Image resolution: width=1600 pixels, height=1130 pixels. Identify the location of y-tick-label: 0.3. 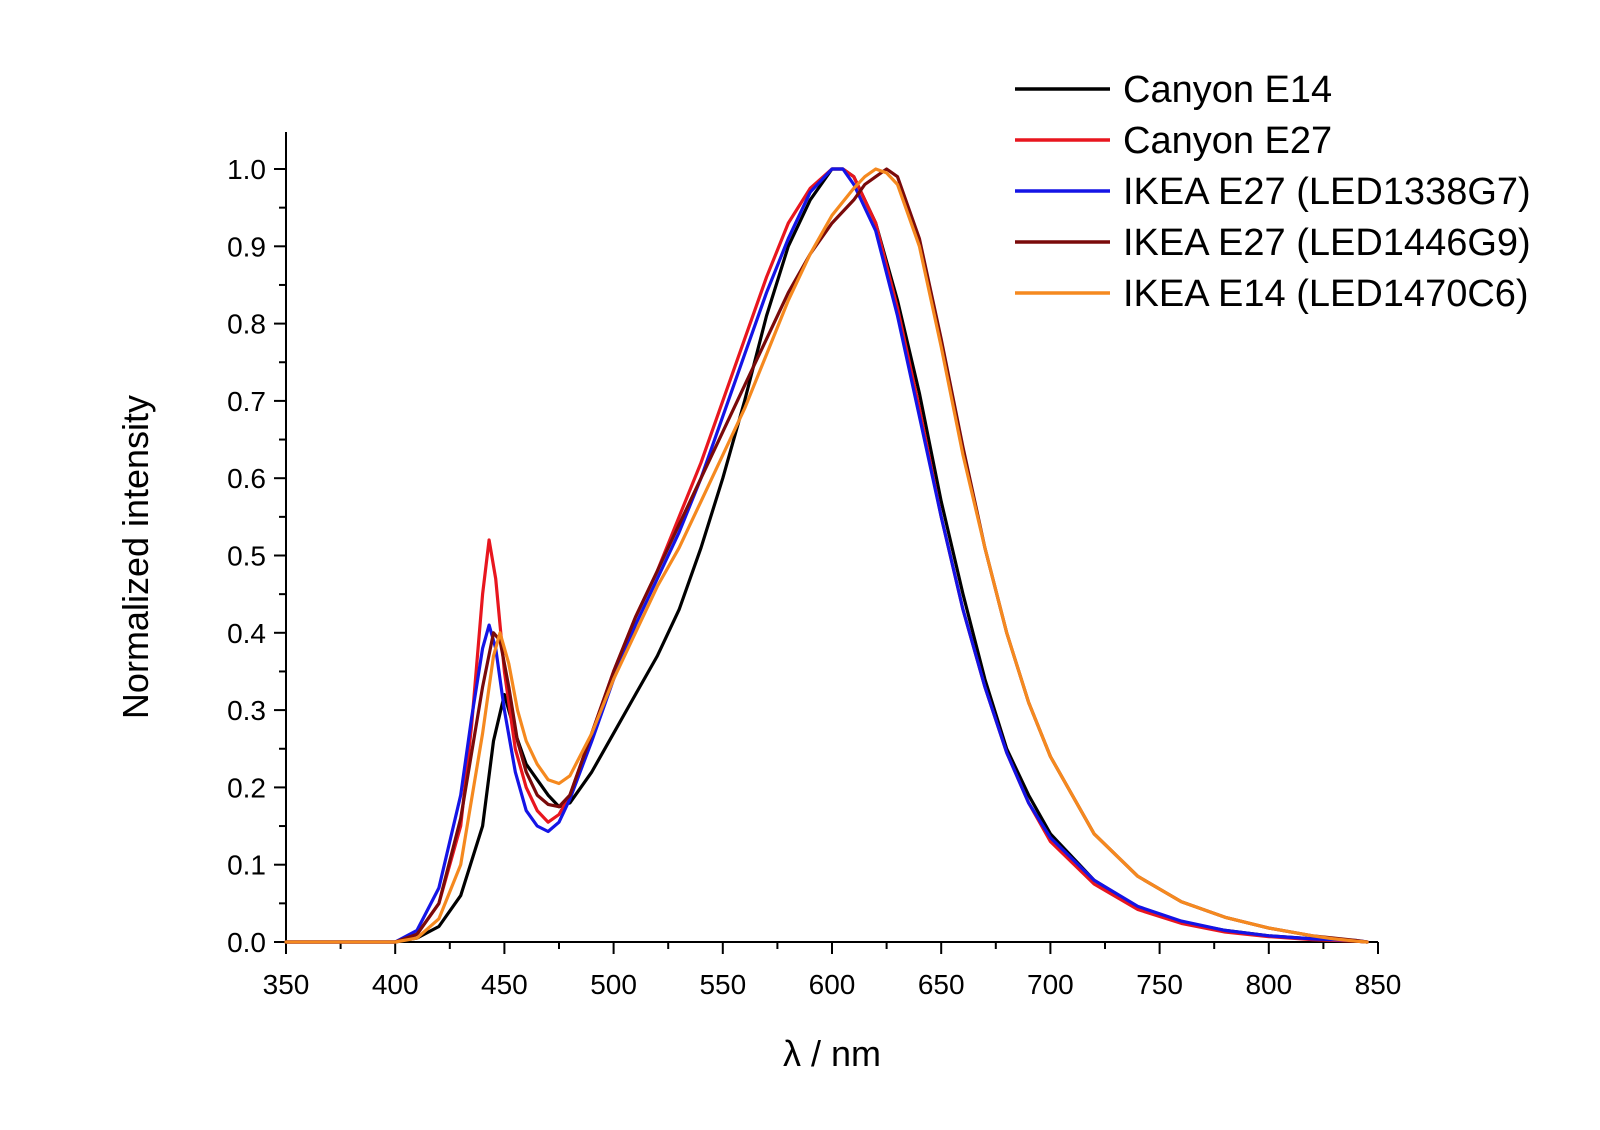
(246, 710).